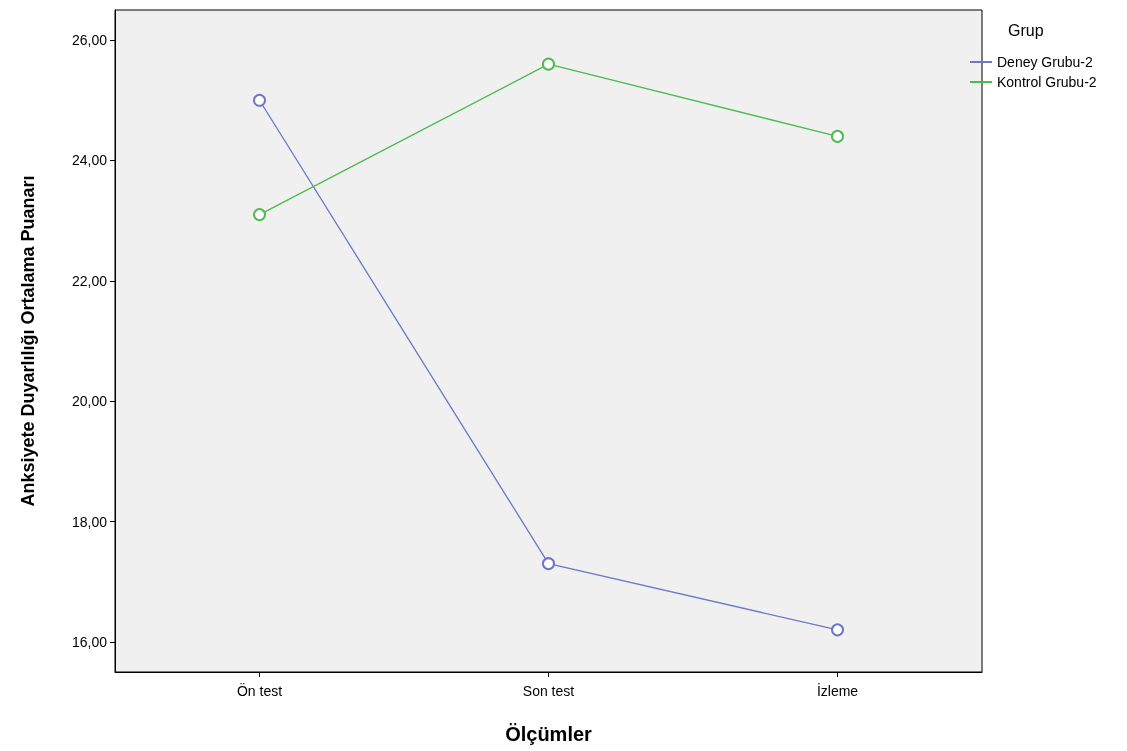 This screenshot has height=751, width=1127. I want to click on y-tick-label: 20,00, so click(89, 401).